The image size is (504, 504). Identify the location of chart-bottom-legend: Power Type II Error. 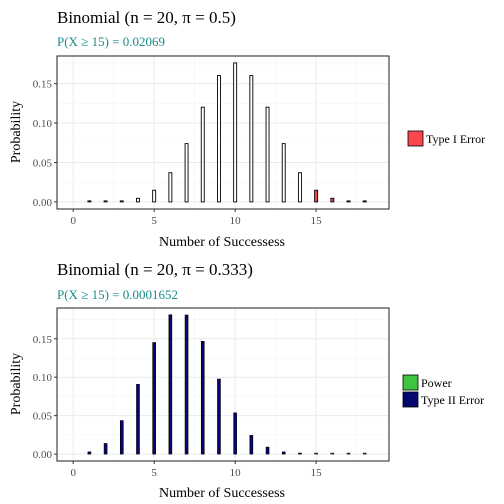
(443, 391).